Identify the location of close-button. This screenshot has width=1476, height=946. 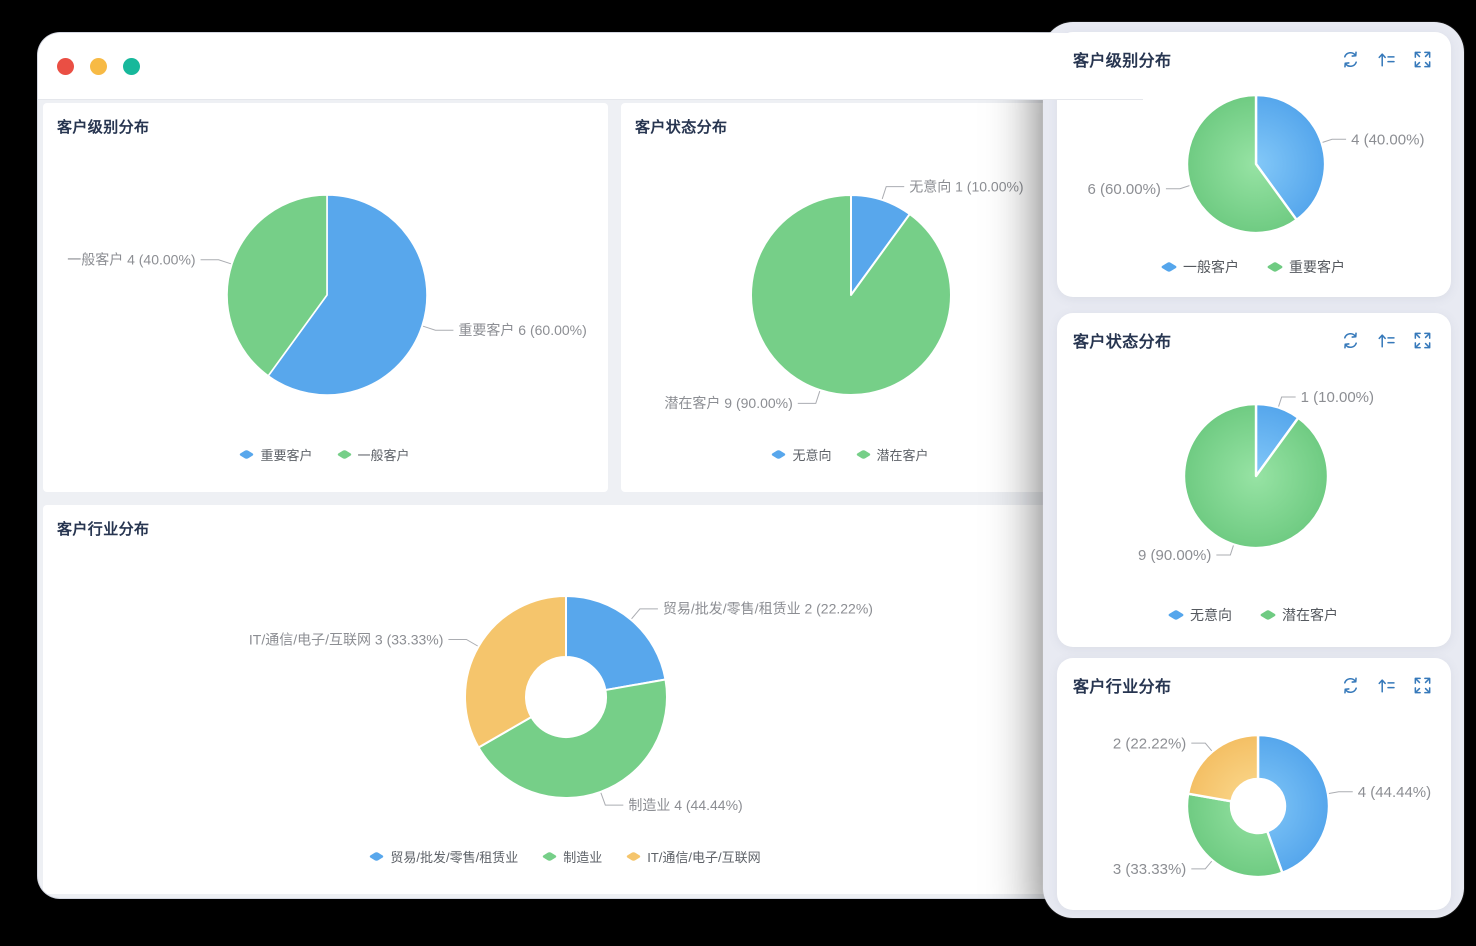
(65, 66).